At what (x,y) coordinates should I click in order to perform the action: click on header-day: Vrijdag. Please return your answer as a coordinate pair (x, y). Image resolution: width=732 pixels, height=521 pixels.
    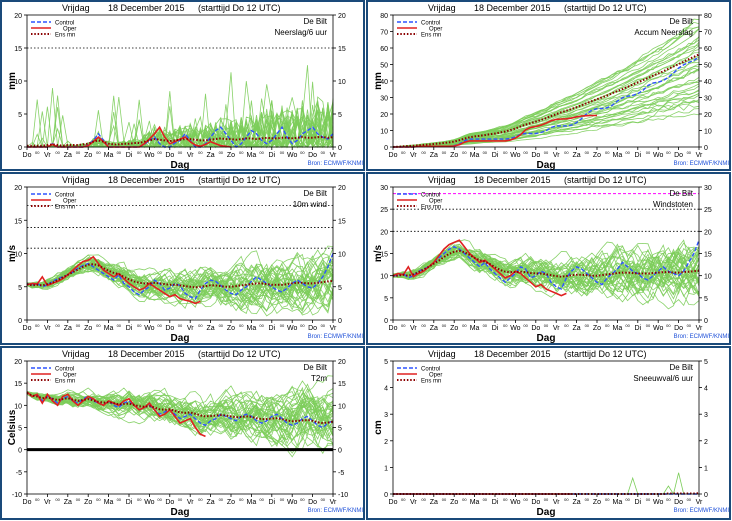
    Looking at the image, I should click on (76, 180).